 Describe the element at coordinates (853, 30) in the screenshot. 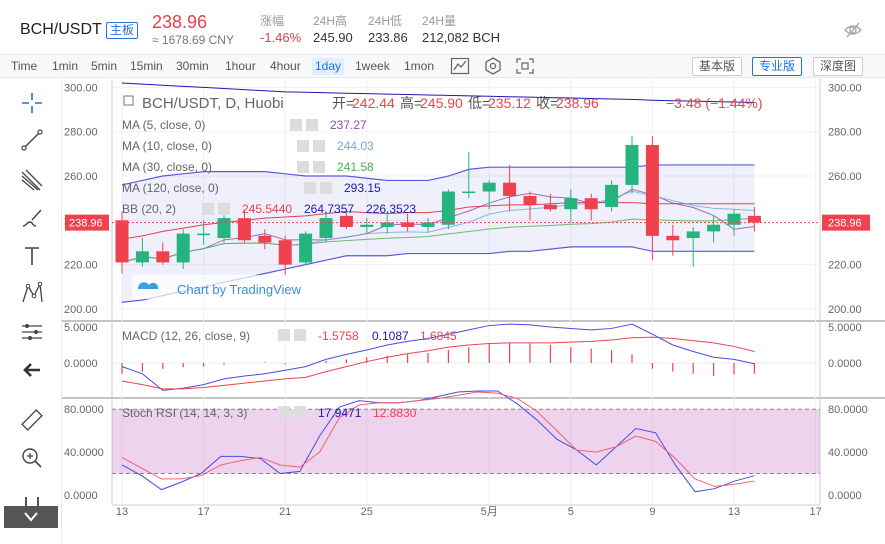

I see `no-eye-icon` at that location.